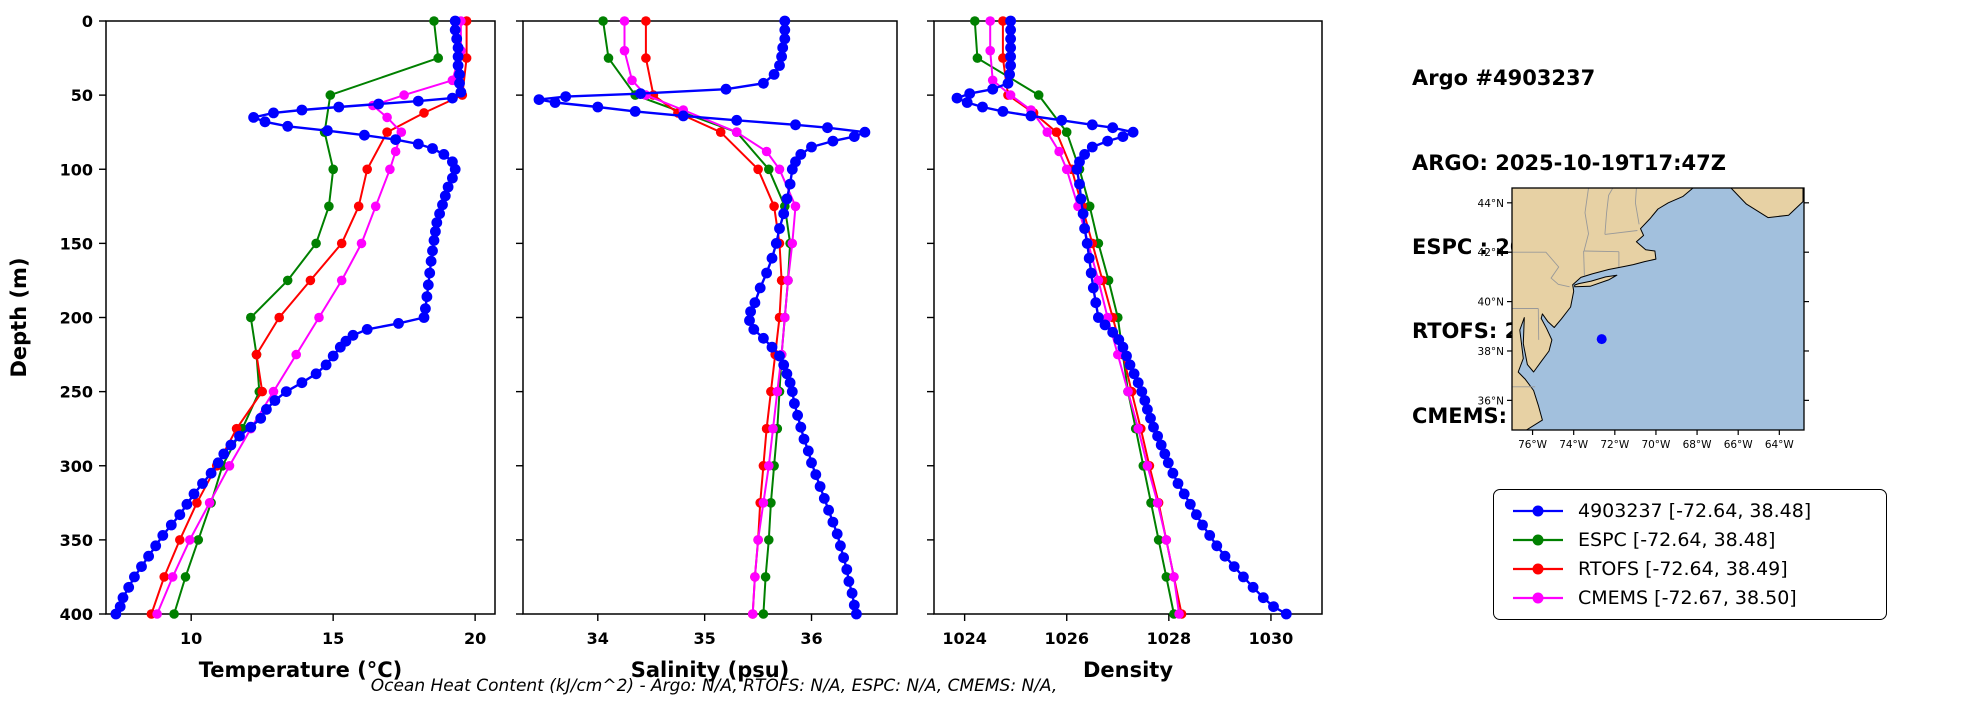 Image resolution: width=1967 pixels, height=712 pixels. Describe the element at coordinates (475, 638) in the screenshot. I see `x-tick-label: 20` at that location.